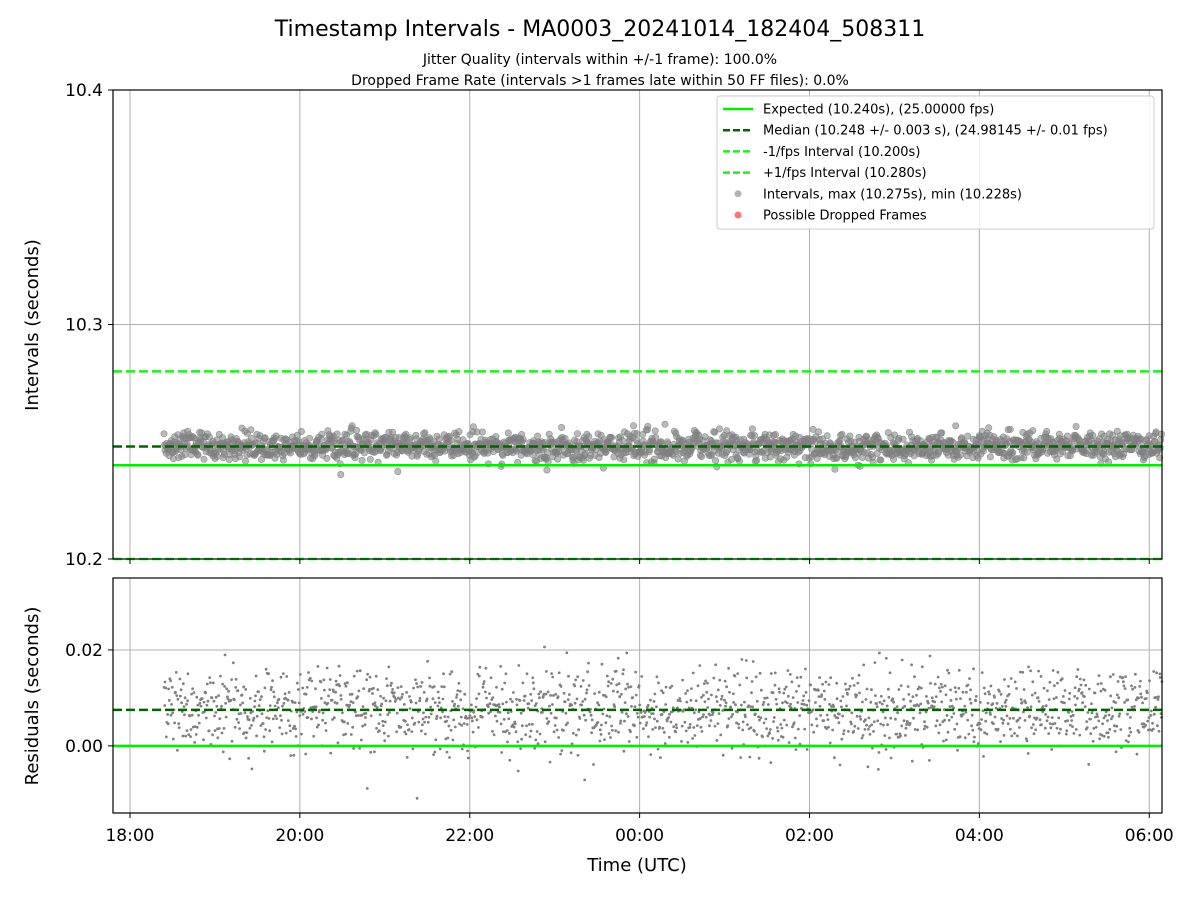  Describe the element at coordinates (32, 325) in the screenshot. I see `intervals-y-axis-label: Intervals (seconds)` at that location.